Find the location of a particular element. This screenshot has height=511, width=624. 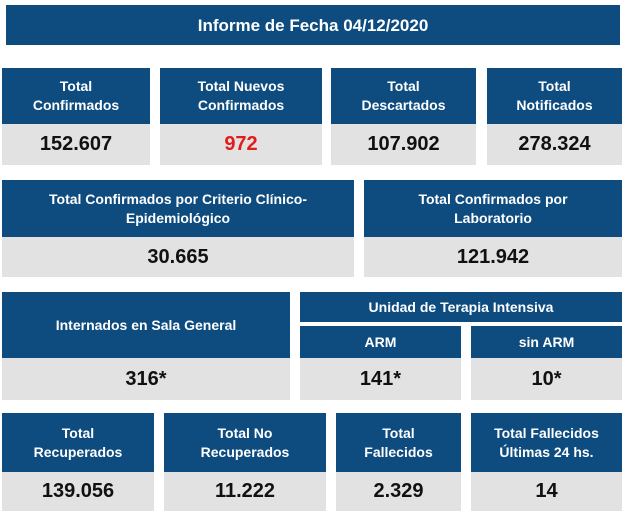

card-header: Total Confirmados por Laboratorio is located at coordinates (493, 208).